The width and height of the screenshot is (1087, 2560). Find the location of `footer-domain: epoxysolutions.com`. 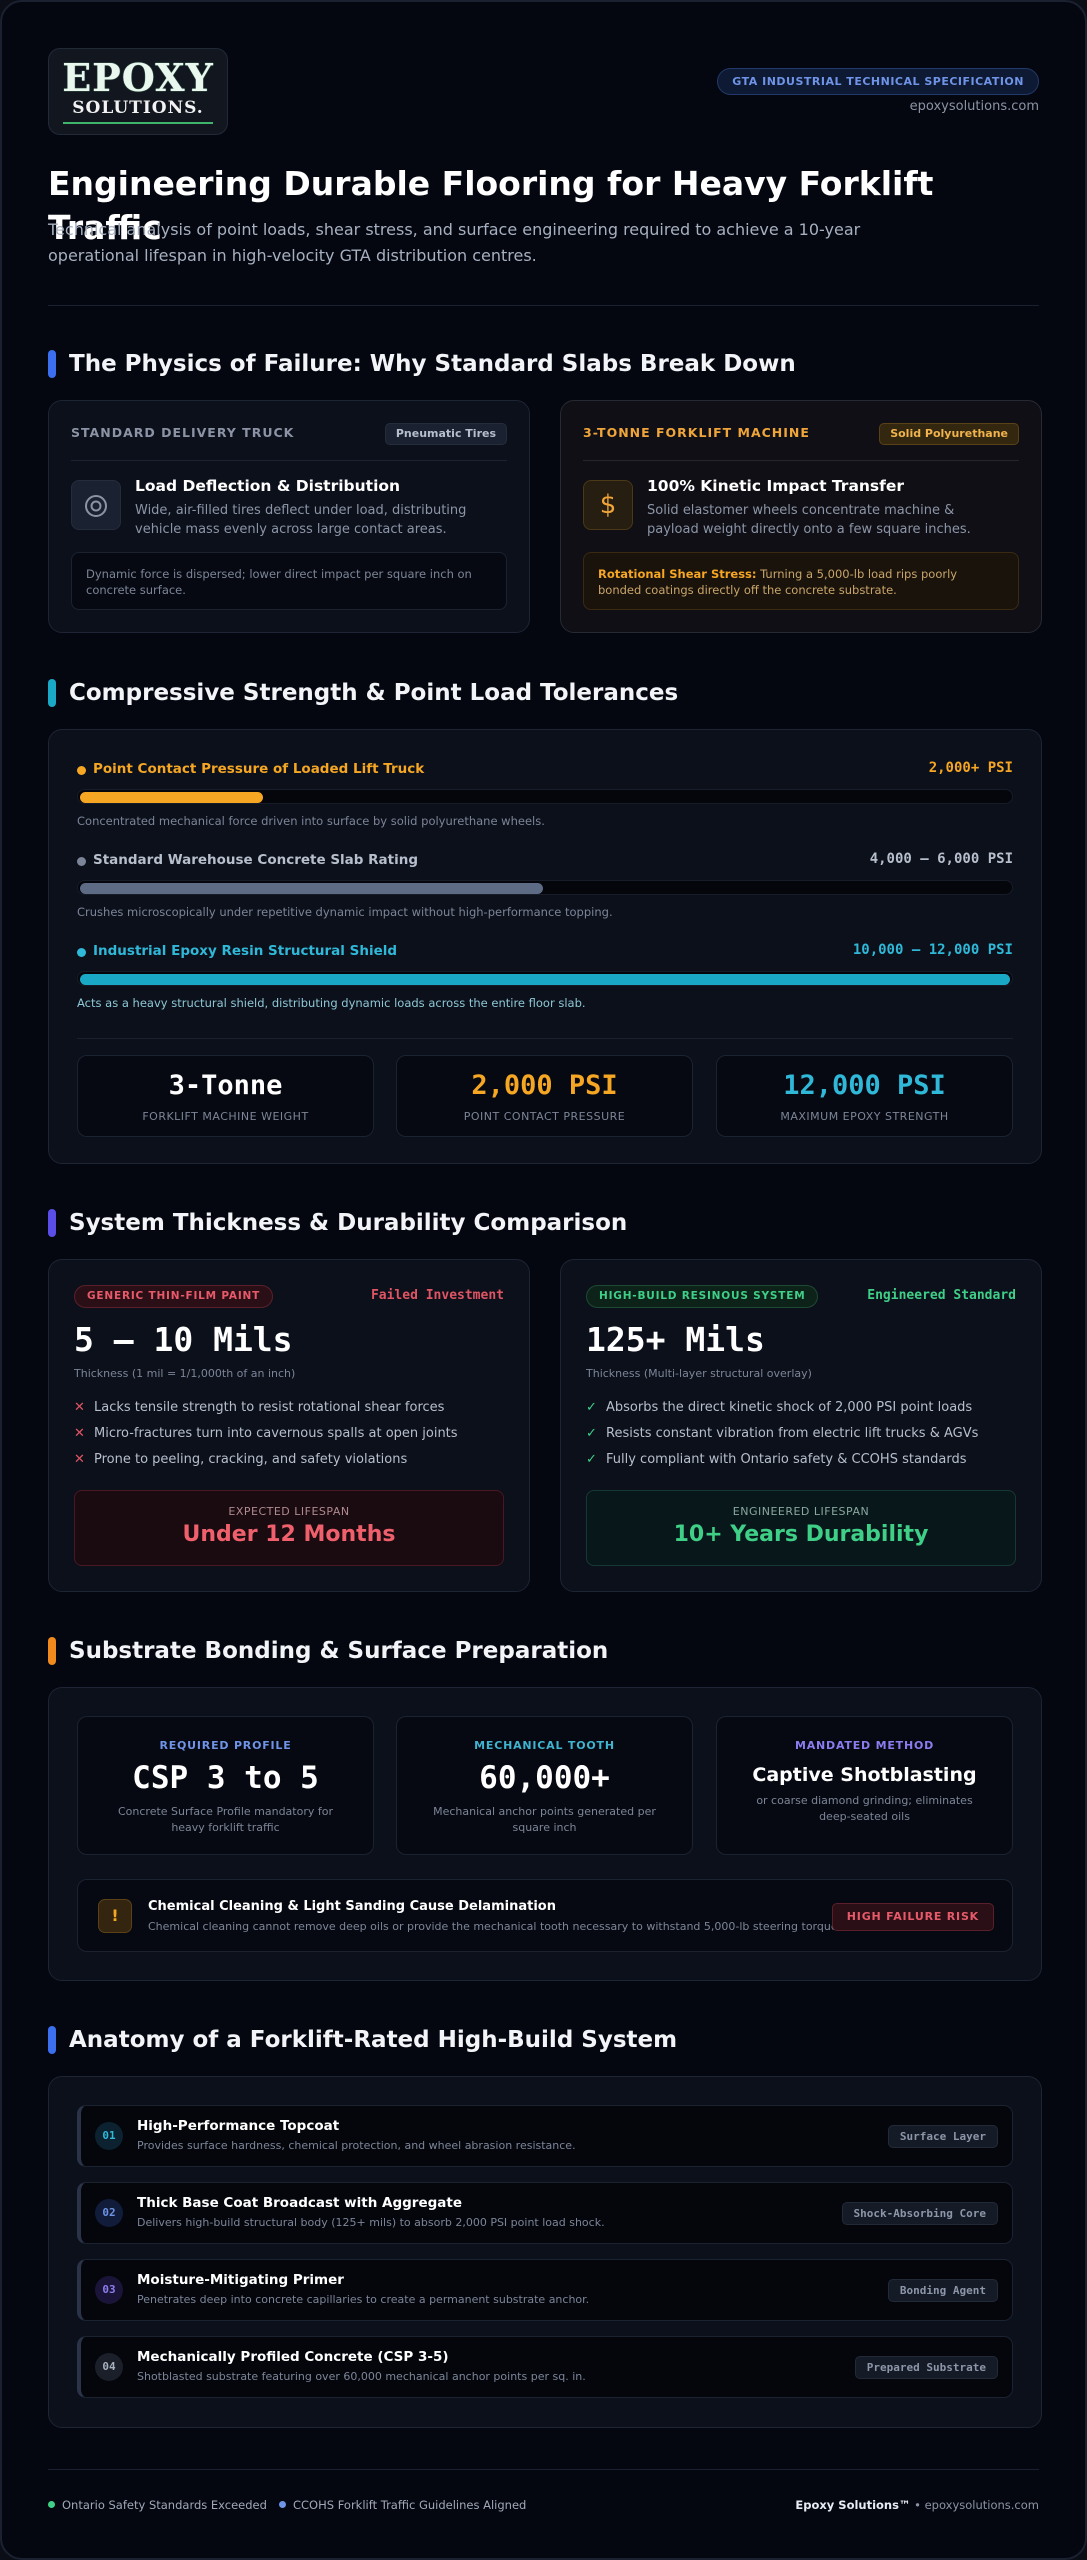

footer-domain: epoxysolutions.com is located at coordinates (981, 2505).